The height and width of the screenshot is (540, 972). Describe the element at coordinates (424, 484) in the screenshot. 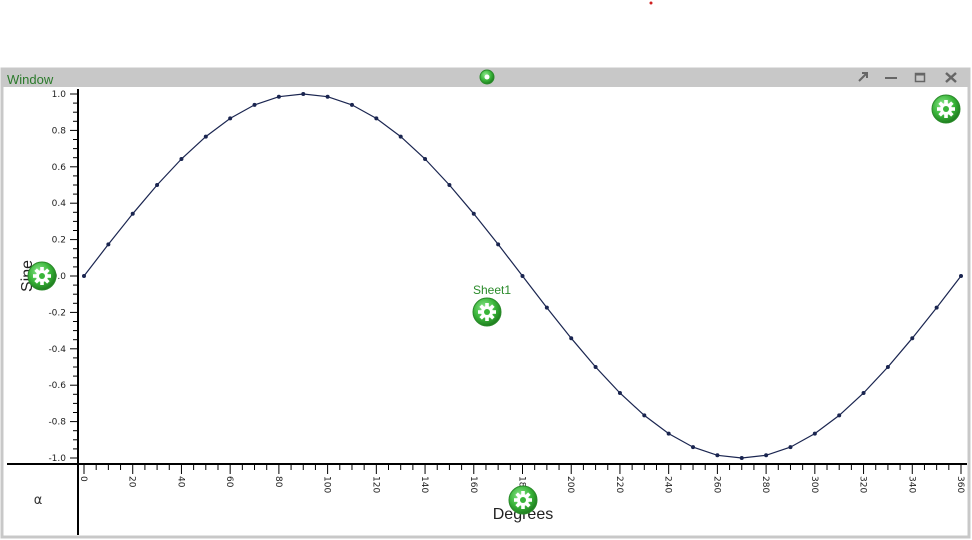

I see `x-tick-label: 140` at that location.